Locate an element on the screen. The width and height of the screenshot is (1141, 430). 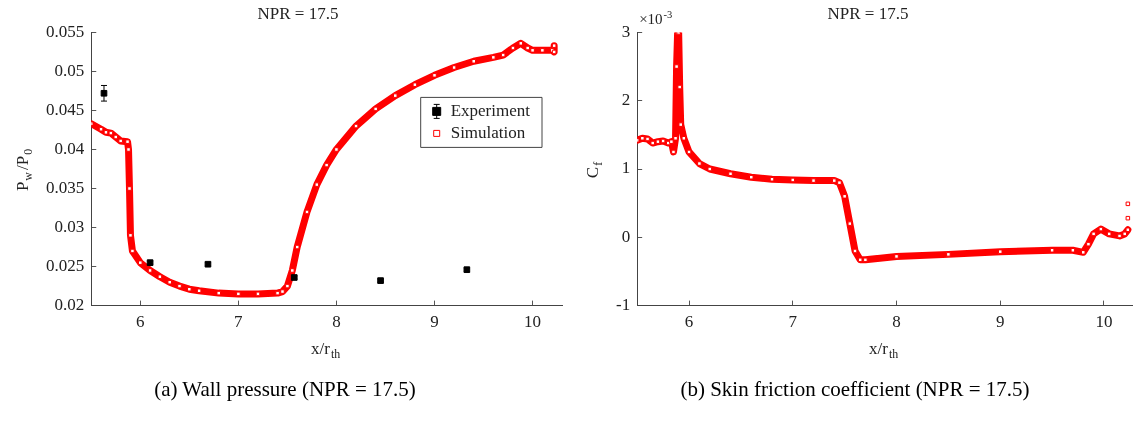
y-tick-label: 0 is located at coordinates (626, 236).